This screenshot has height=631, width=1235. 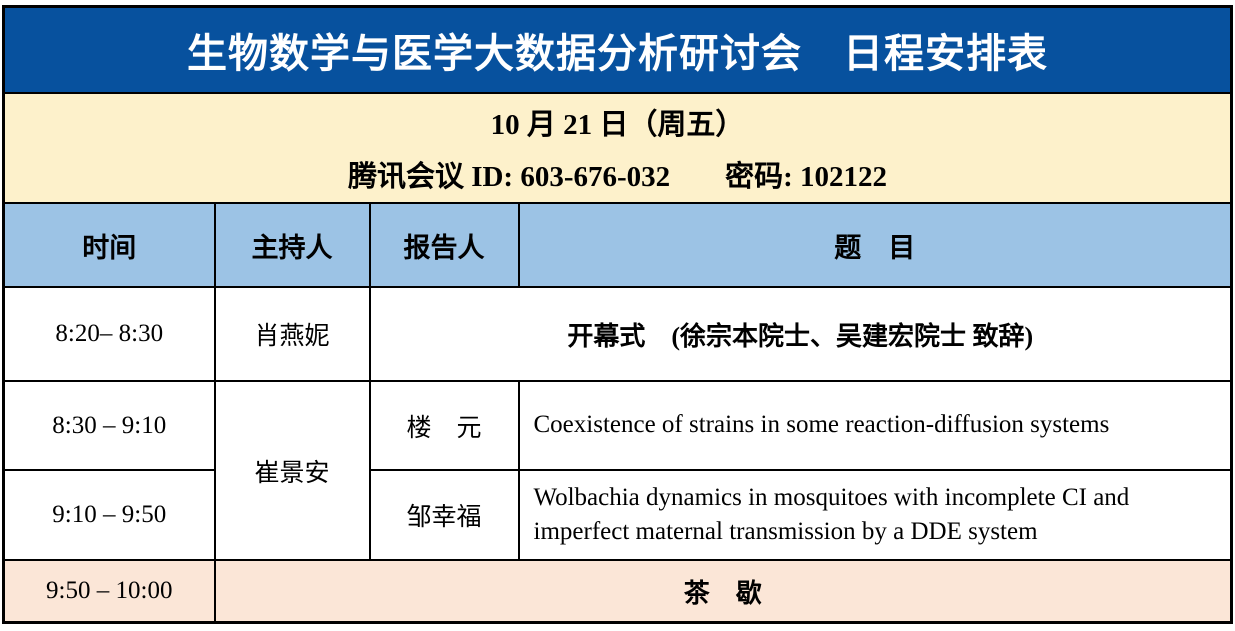 I want to click on page-title: 生物数学与医学大数据分析研讨会 日程安排表, so click(x=617, y=49).